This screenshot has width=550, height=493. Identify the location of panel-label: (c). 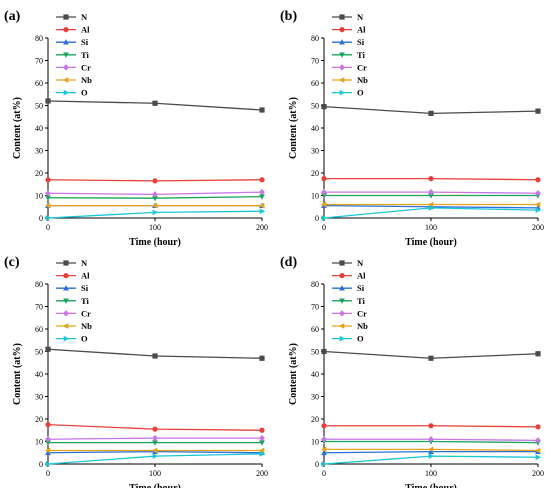
(12, 262).